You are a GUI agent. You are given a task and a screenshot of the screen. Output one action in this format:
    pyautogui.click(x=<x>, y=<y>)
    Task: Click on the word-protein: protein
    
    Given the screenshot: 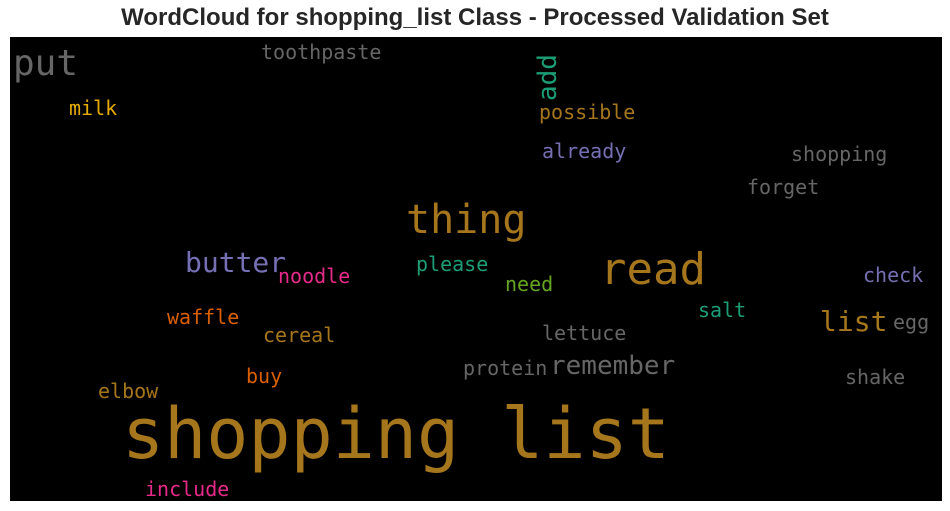 What is the action you would take?
    pyautogui.click(x=505, y=368)
    